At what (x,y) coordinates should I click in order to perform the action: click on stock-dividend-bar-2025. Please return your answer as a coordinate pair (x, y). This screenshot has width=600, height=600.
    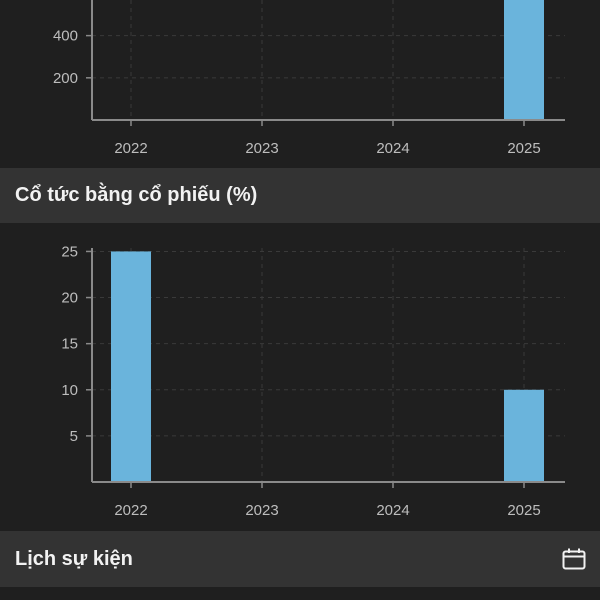
    Looking at the image, I should click on (524, 435).